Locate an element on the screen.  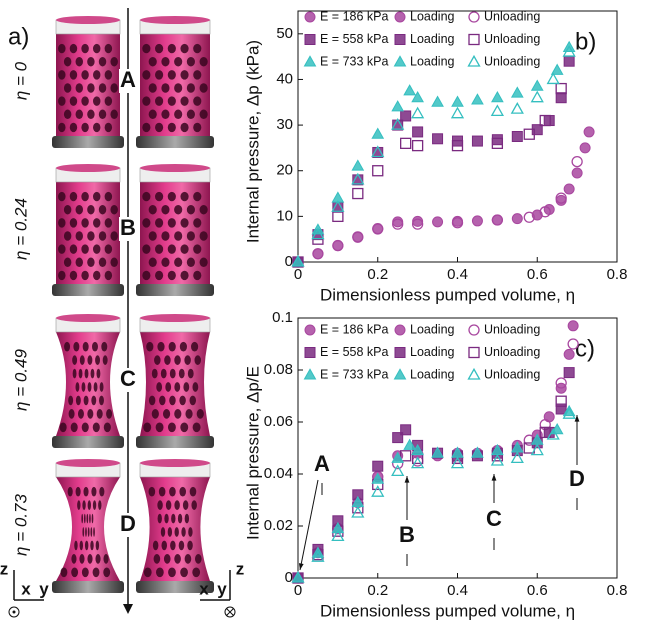
y-tick-label: 30 is located at coordinates (284, 124).